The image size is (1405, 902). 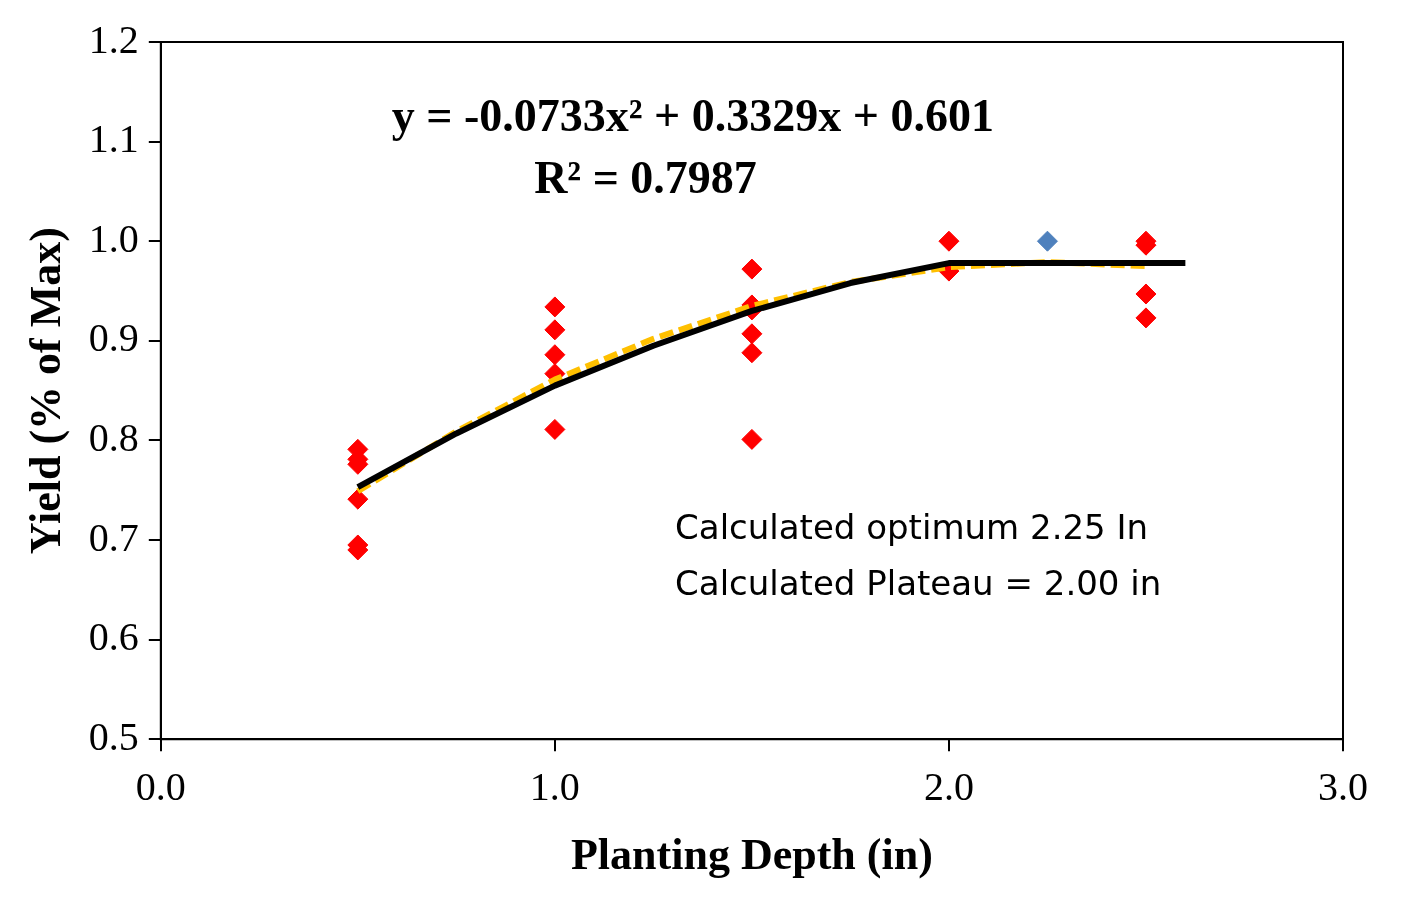 What do you see at coordinates (918, 582) in the screenshot?
I see `annotation: Calculated Plateau = 2.00 in` at bounding box center [918, 582].